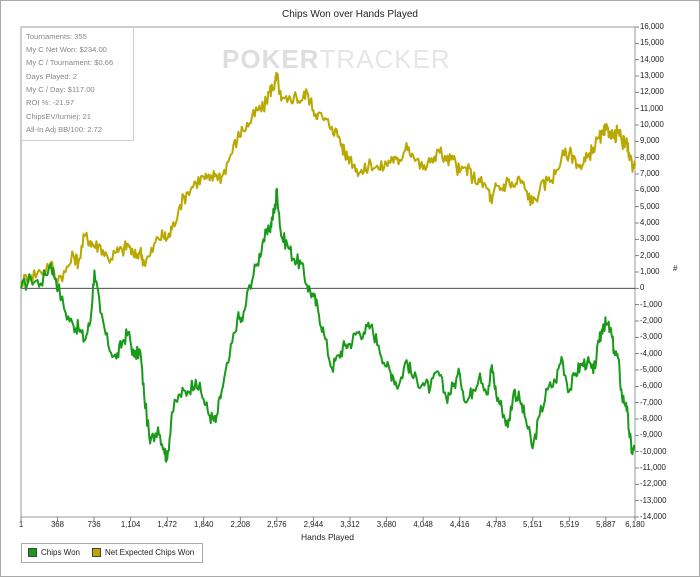 The height and width of the screenshot is (577, 700). I want to click on y-tick-label: 9,000, so click(650, 141).